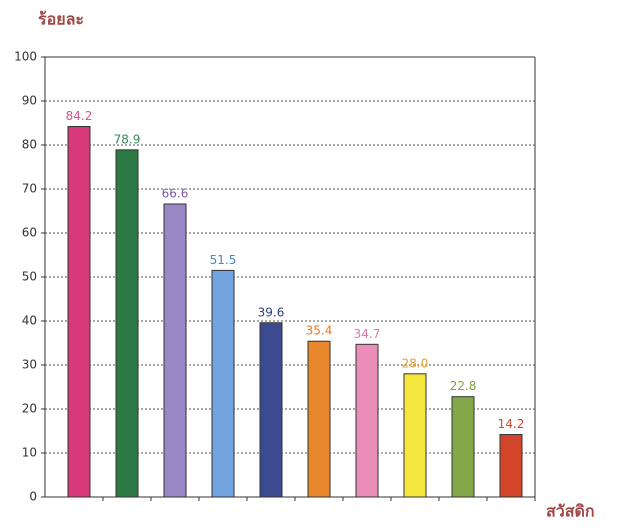 The width and height of the screenshot is (626, 532). I want to click on y-tick-label: 50, so click(29, 277).